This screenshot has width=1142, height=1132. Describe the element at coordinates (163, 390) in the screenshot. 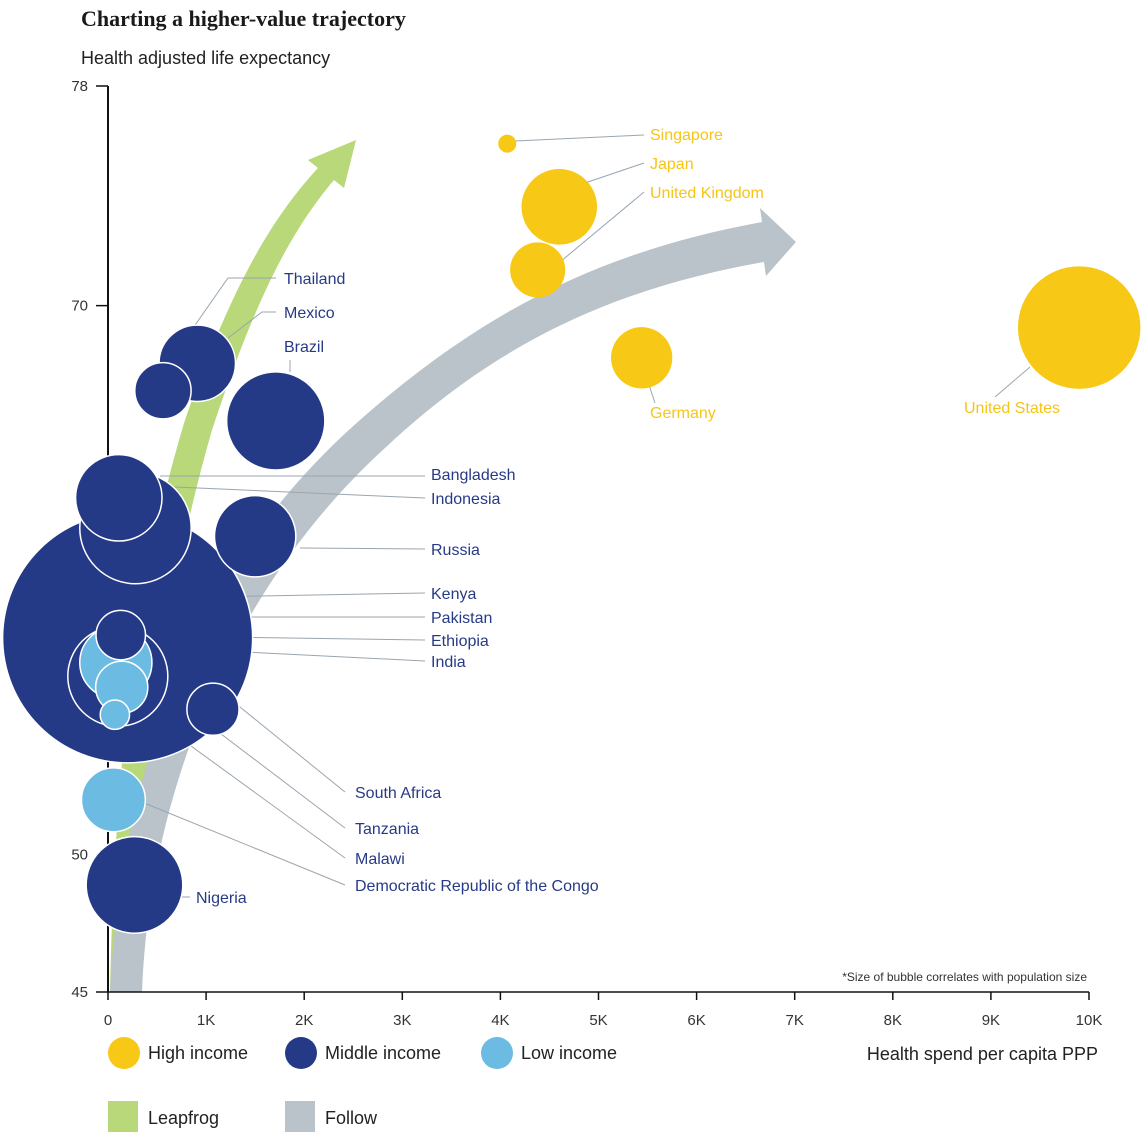

I see `bubble-thailand` at that location.